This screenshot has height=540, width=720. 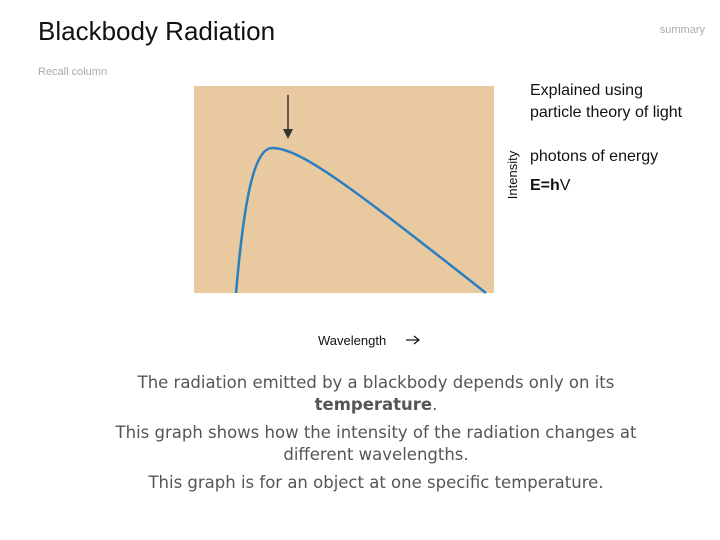 What do you see at coordinates (586, 90) in the screenshot?
I see `side-text: Explained using` at bounding box center [586, 90].